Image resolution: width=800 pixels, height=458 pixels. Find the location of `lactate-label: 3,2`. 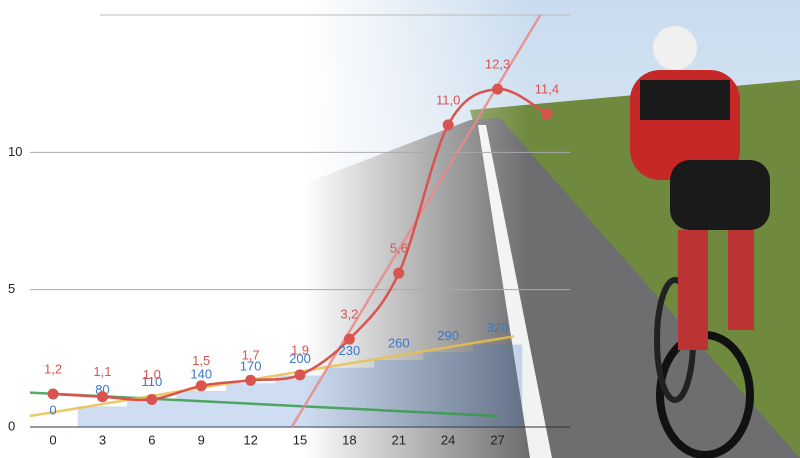

lactate-label: 3,2 is located at coordinates (349, 314).